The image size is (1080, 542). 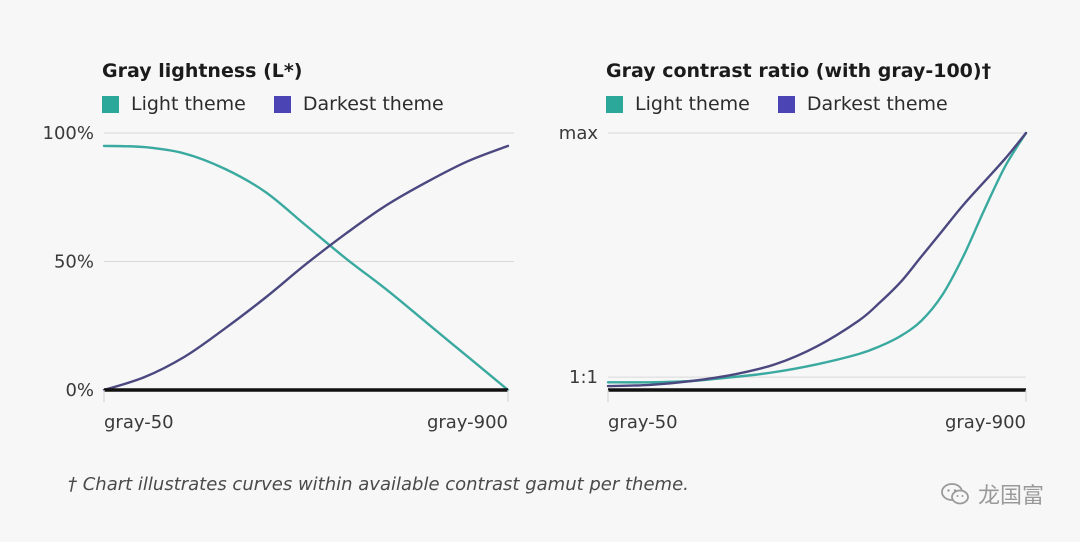 I want to click on left-chart-title: Gray lightness (L*), so click(x=202, y=71).